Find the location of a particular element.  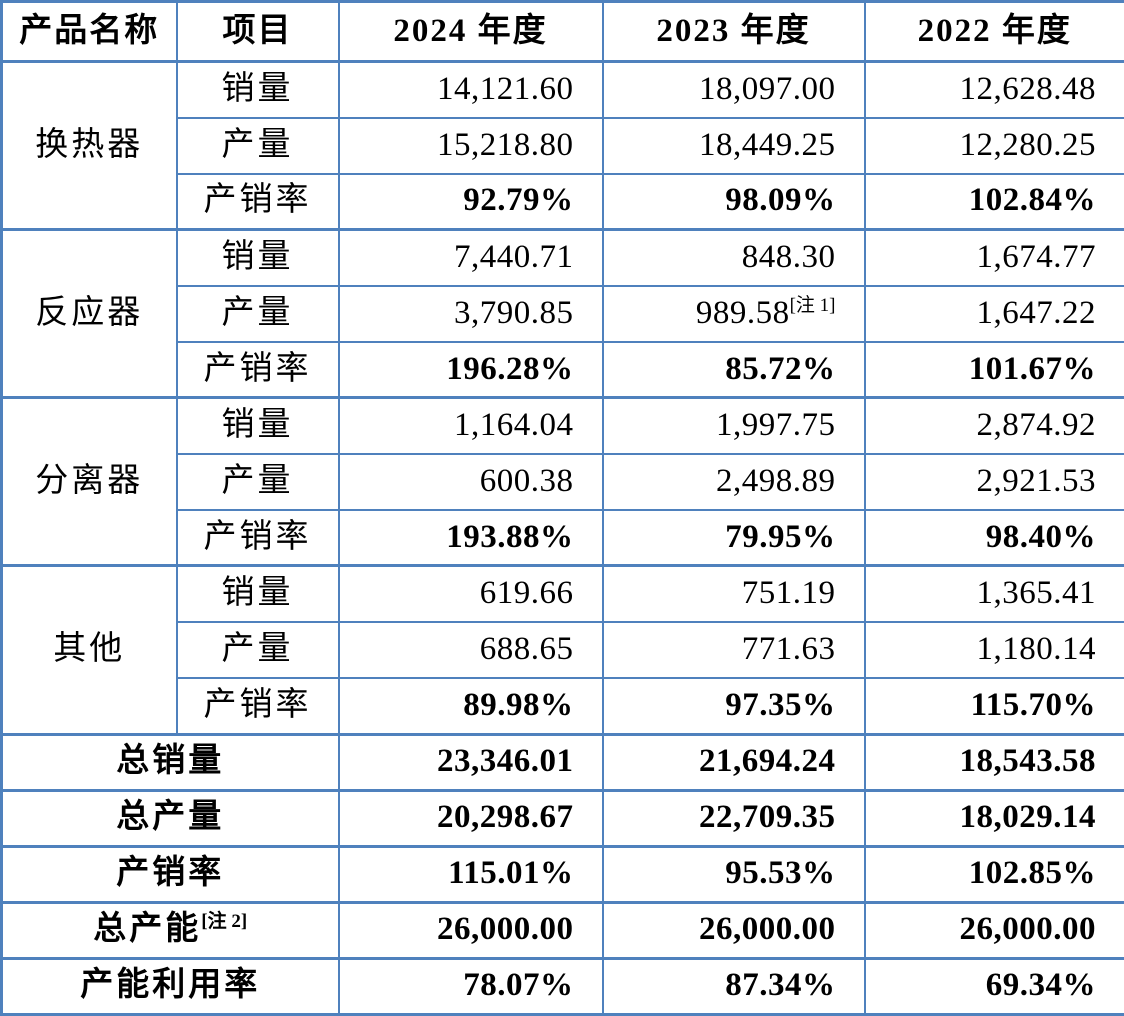

table-row: 产量 600.38 2,498.89 2,921.53 is located at coordinates (563, 481).